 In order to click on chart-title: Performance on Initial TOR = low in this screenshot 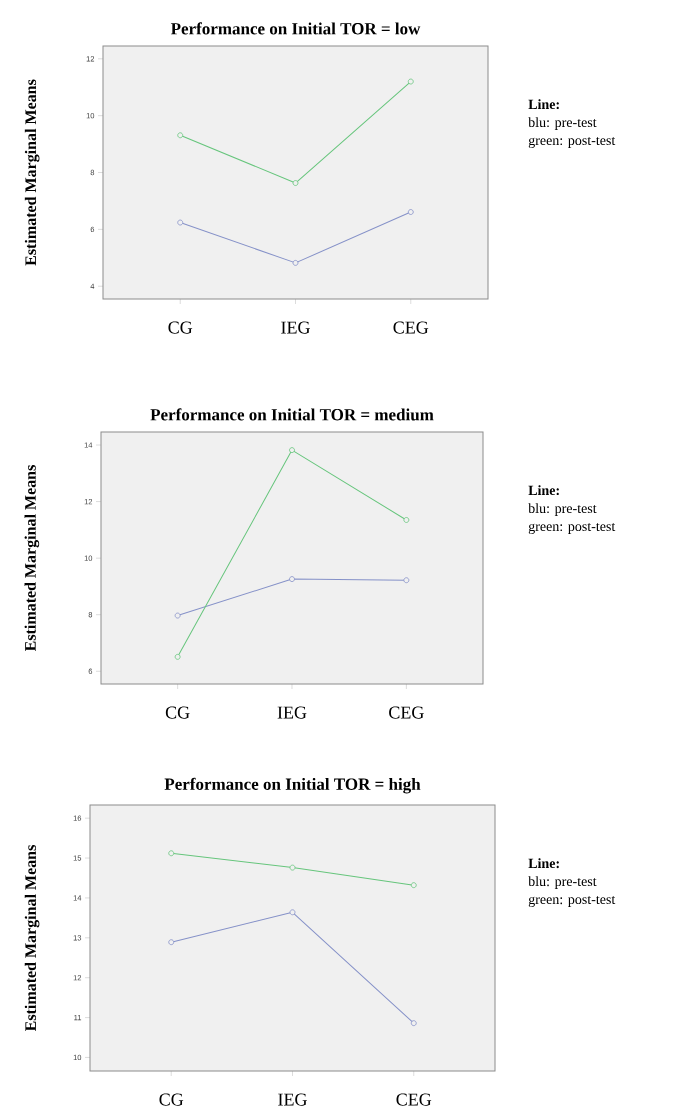, I will do `click(295, 28)`.